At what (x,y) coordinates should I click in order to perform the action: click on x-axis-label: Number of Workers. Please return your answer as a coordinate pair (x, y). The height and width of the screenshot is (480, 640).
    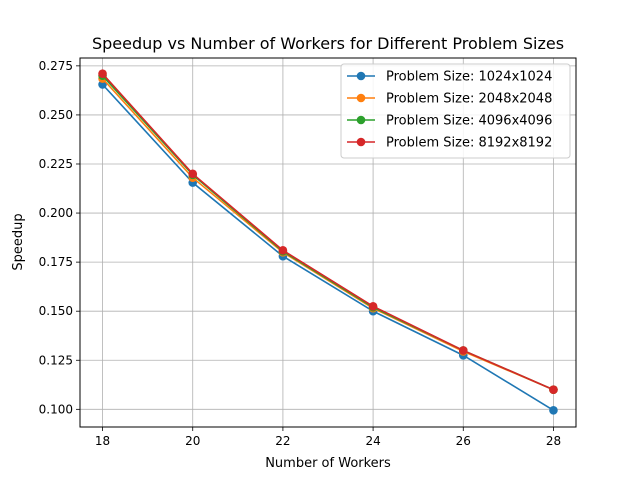
    Looking at the image, I should click on (328, 463).